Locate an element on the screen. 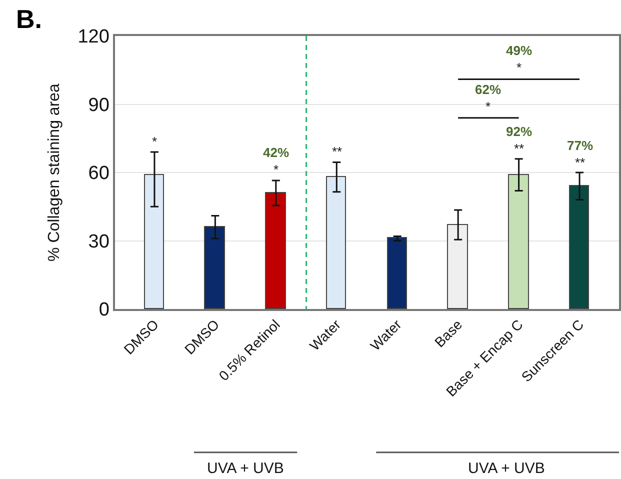 This screenshot has height=479, width=621. y-tick-label: 0 is located at coordinates (104, 310).